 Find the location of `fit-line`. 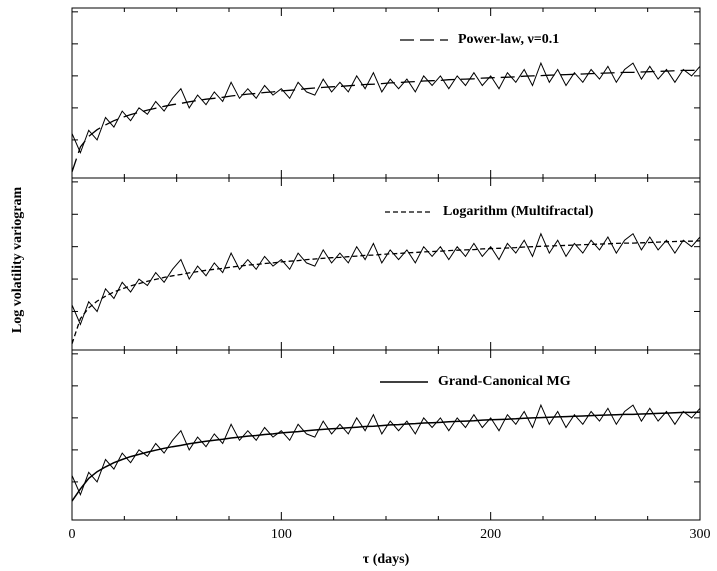

fit-line is located at coordinates (386, 456).